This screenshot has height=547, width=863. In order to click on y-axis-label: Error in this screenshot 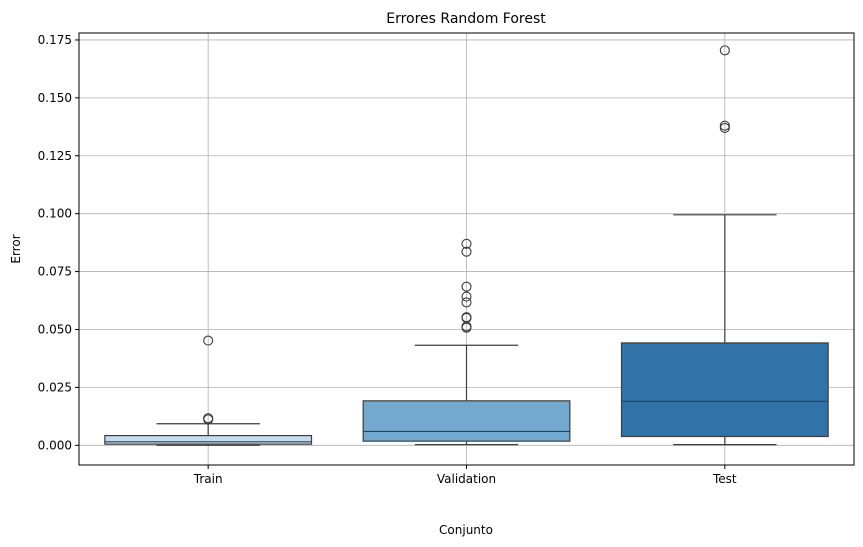, I will do `click(16, 248)`.